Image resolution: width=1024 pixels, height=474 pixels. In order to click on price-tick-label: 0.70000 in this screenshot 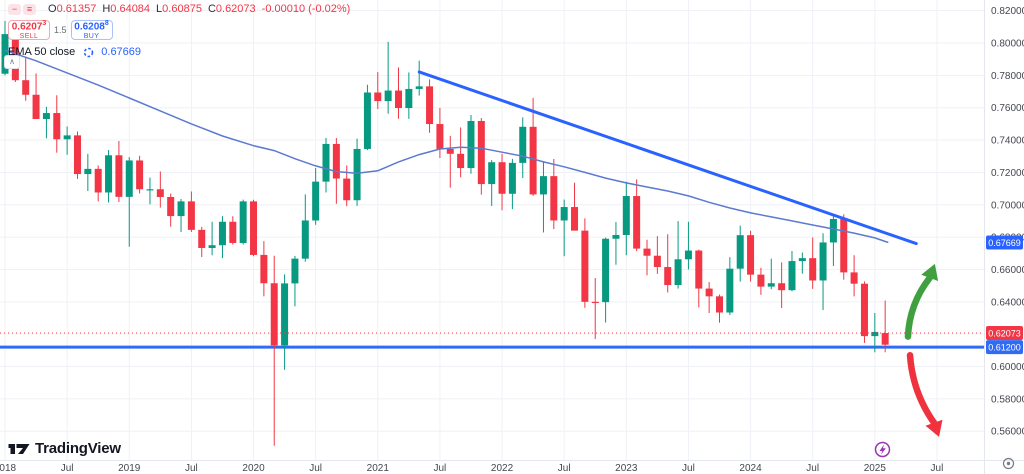, I will do `click(1007, 205)`.